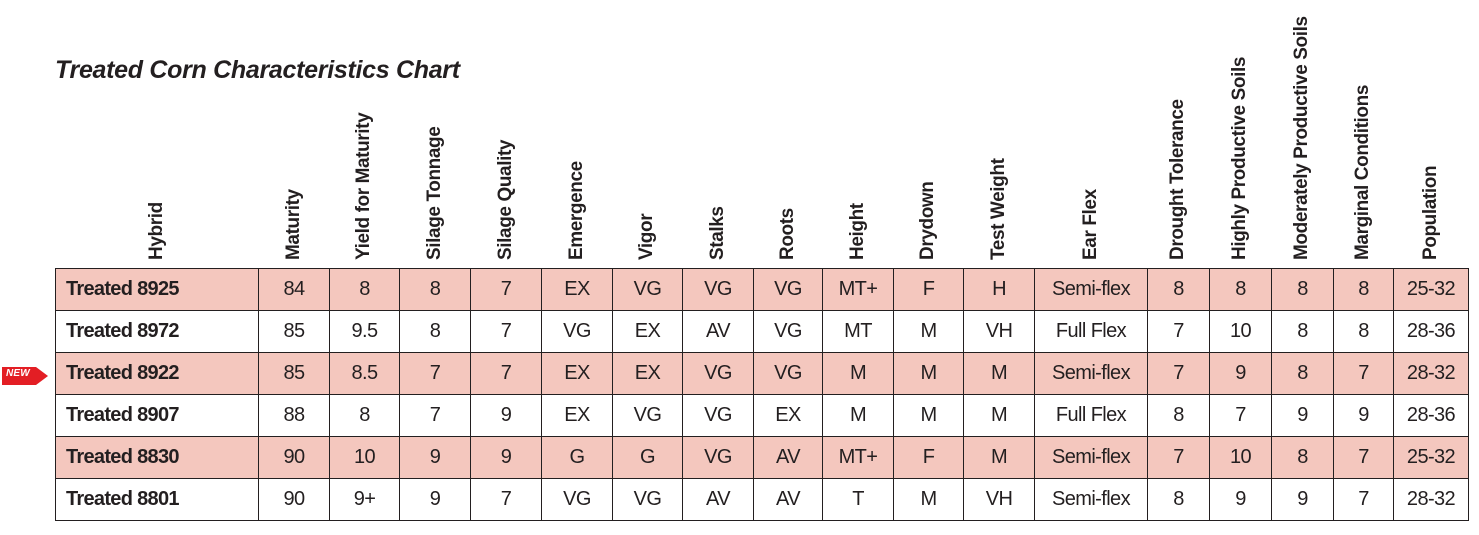 The width and height of the screenshot is (1479, 535). I want to click on column-header-label: Stalks, so click(717, 233).